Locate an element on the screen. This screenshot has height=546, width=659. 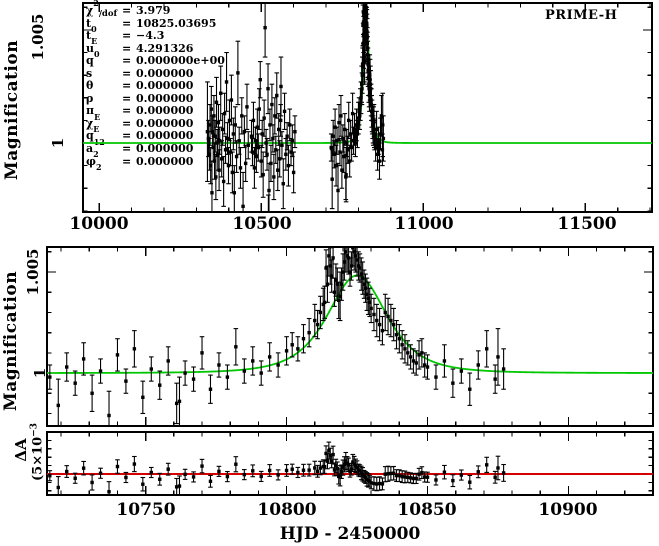
bottom-panel-frame is located at coordinates (350, 463).